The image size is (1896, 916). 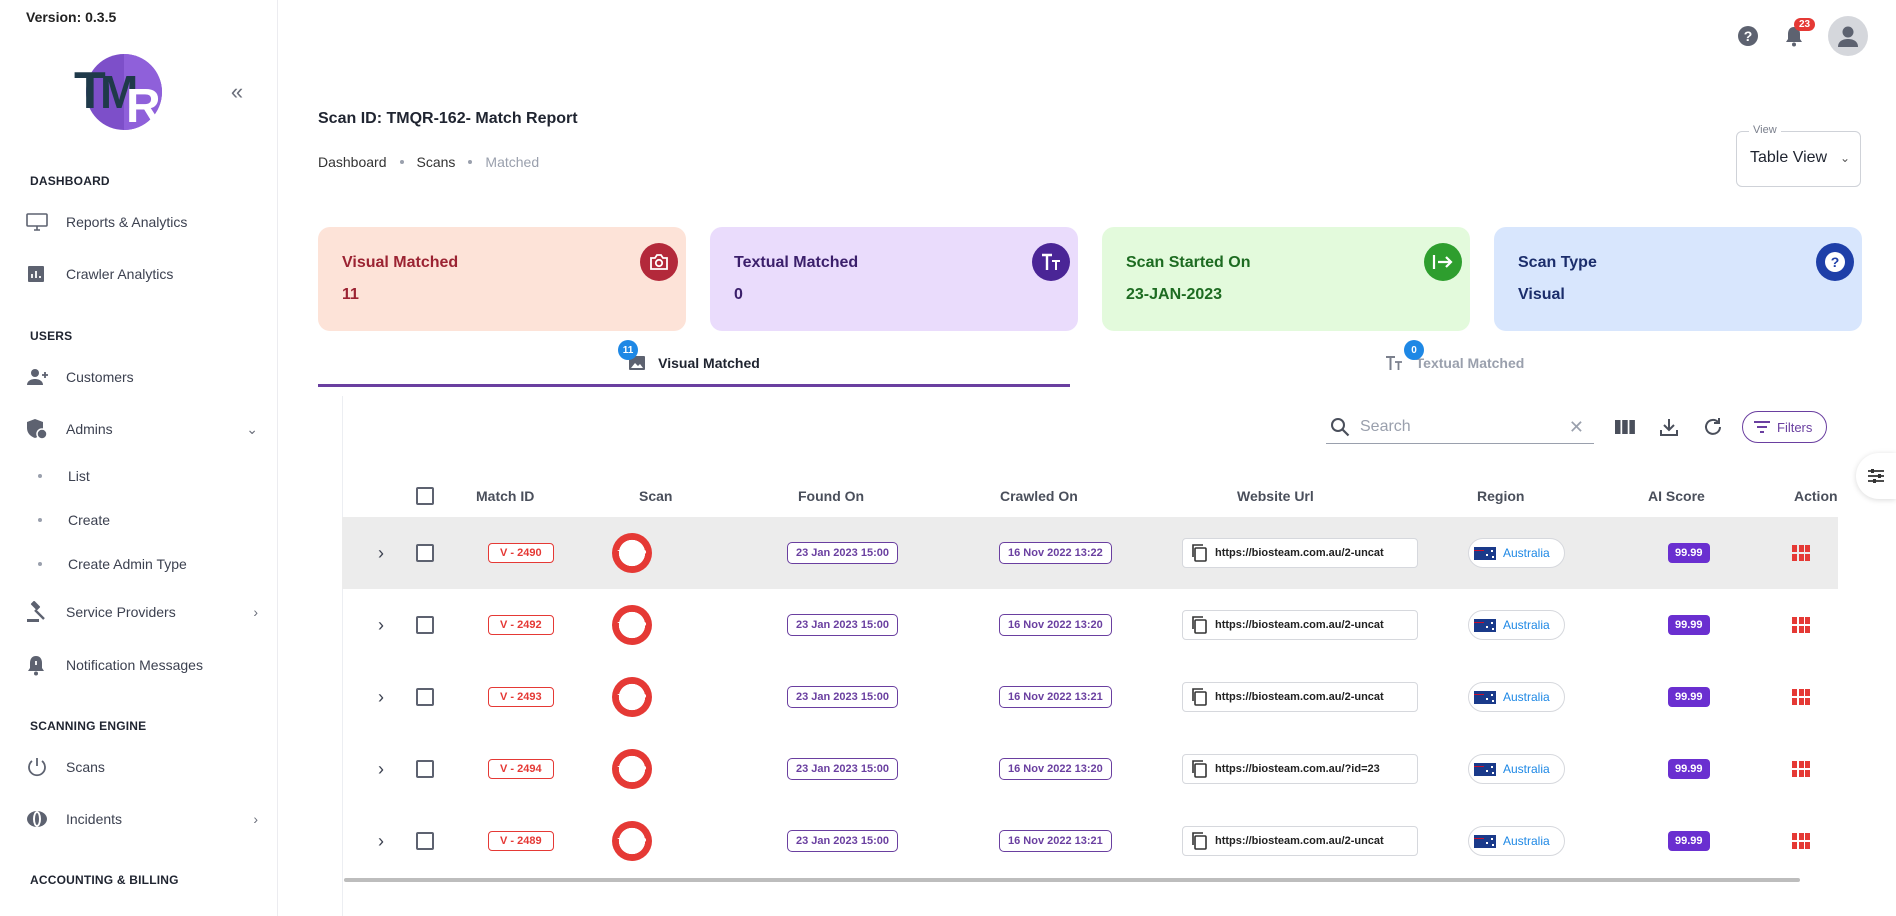 I want to click on sidebar-item-notification-messages: Notification Messages, so click(x=142, y=665).